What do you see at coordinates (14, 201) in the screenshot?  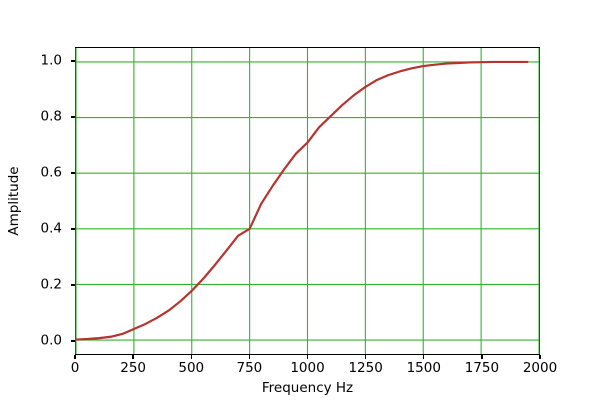 I see `y-axis-label: Amplitude` at bounding box center [14, 201].